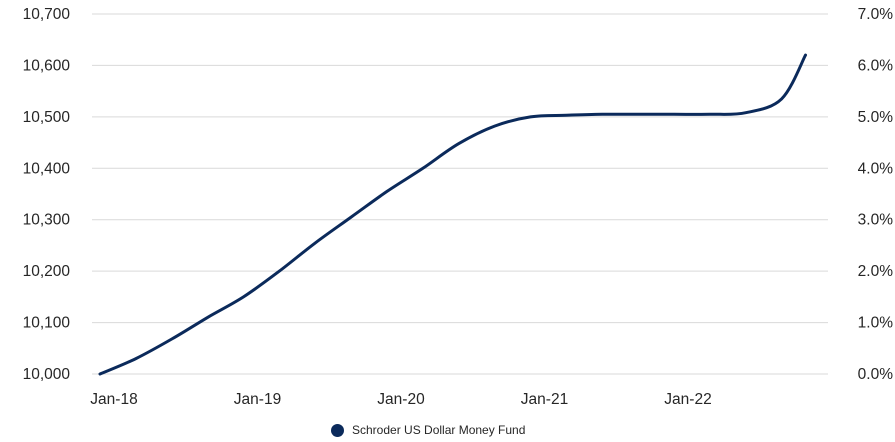 This screenshot has width=895, height=442. I want to click on y-tick-label: 10,000, so click(47, 374).